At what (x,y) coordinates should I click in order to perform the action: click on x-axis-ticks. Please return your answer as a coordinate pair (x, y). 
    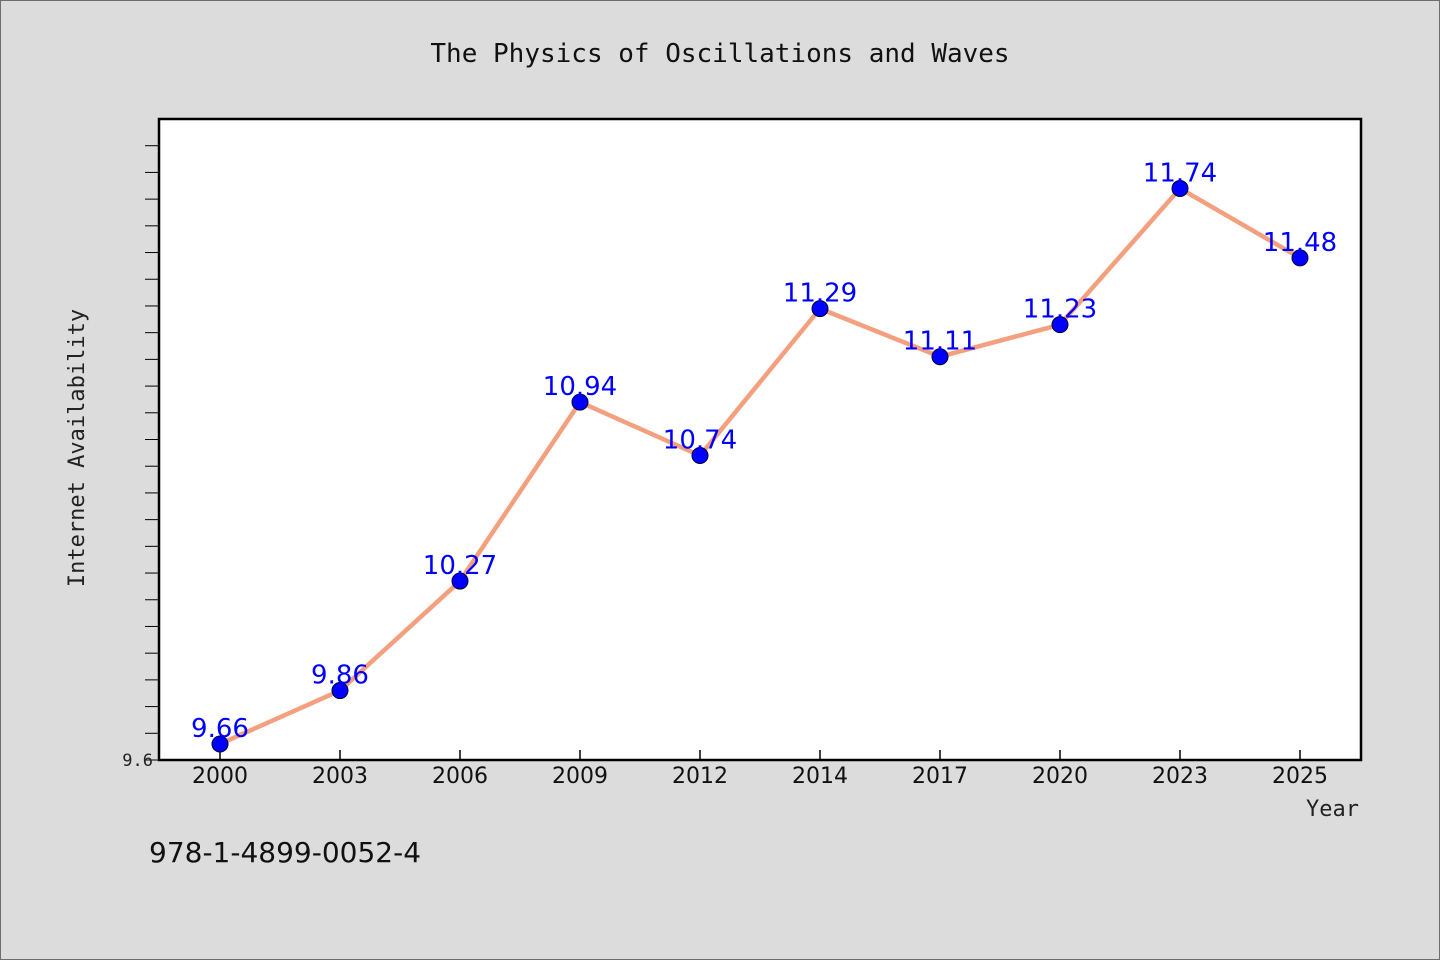
    Looking at the image, I should click on (760, 755).